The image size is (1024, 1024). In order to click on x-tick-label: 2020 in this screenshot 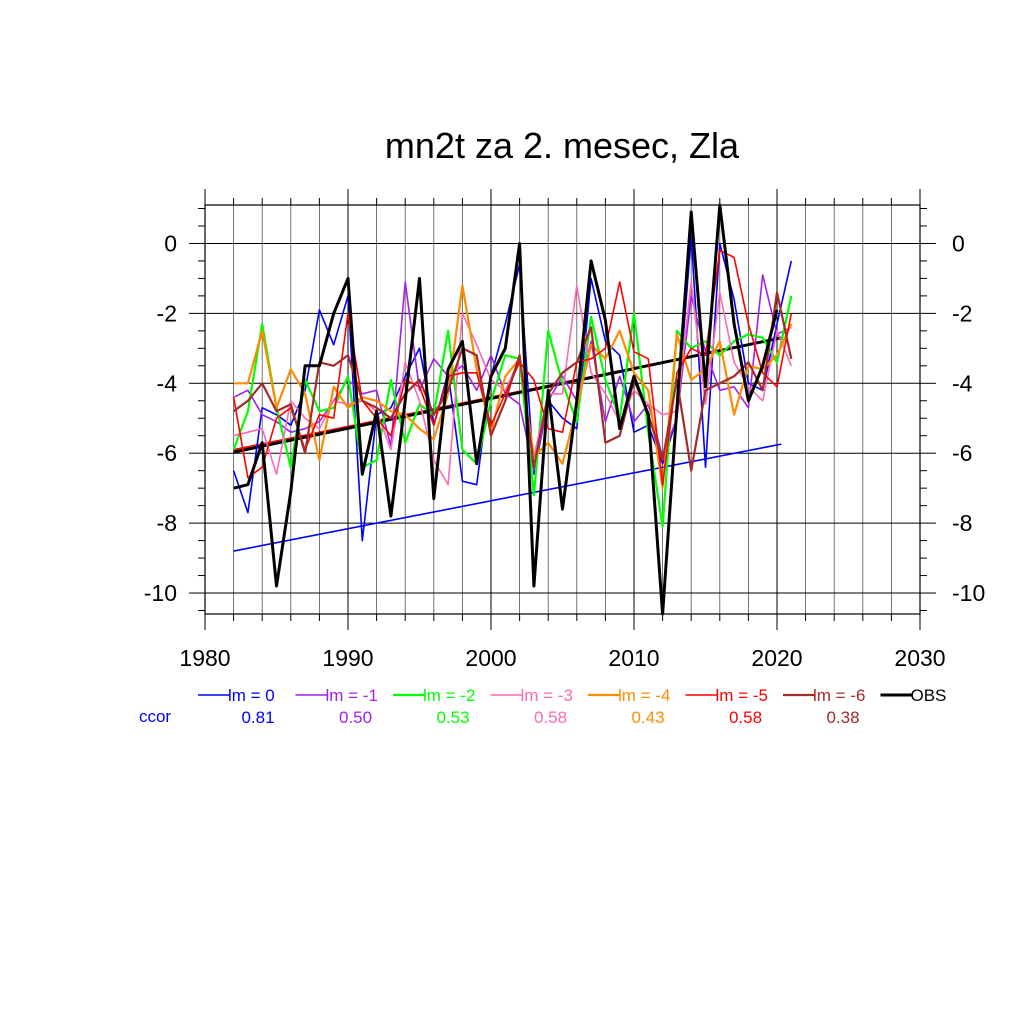, I will do `click(776, 658)`.